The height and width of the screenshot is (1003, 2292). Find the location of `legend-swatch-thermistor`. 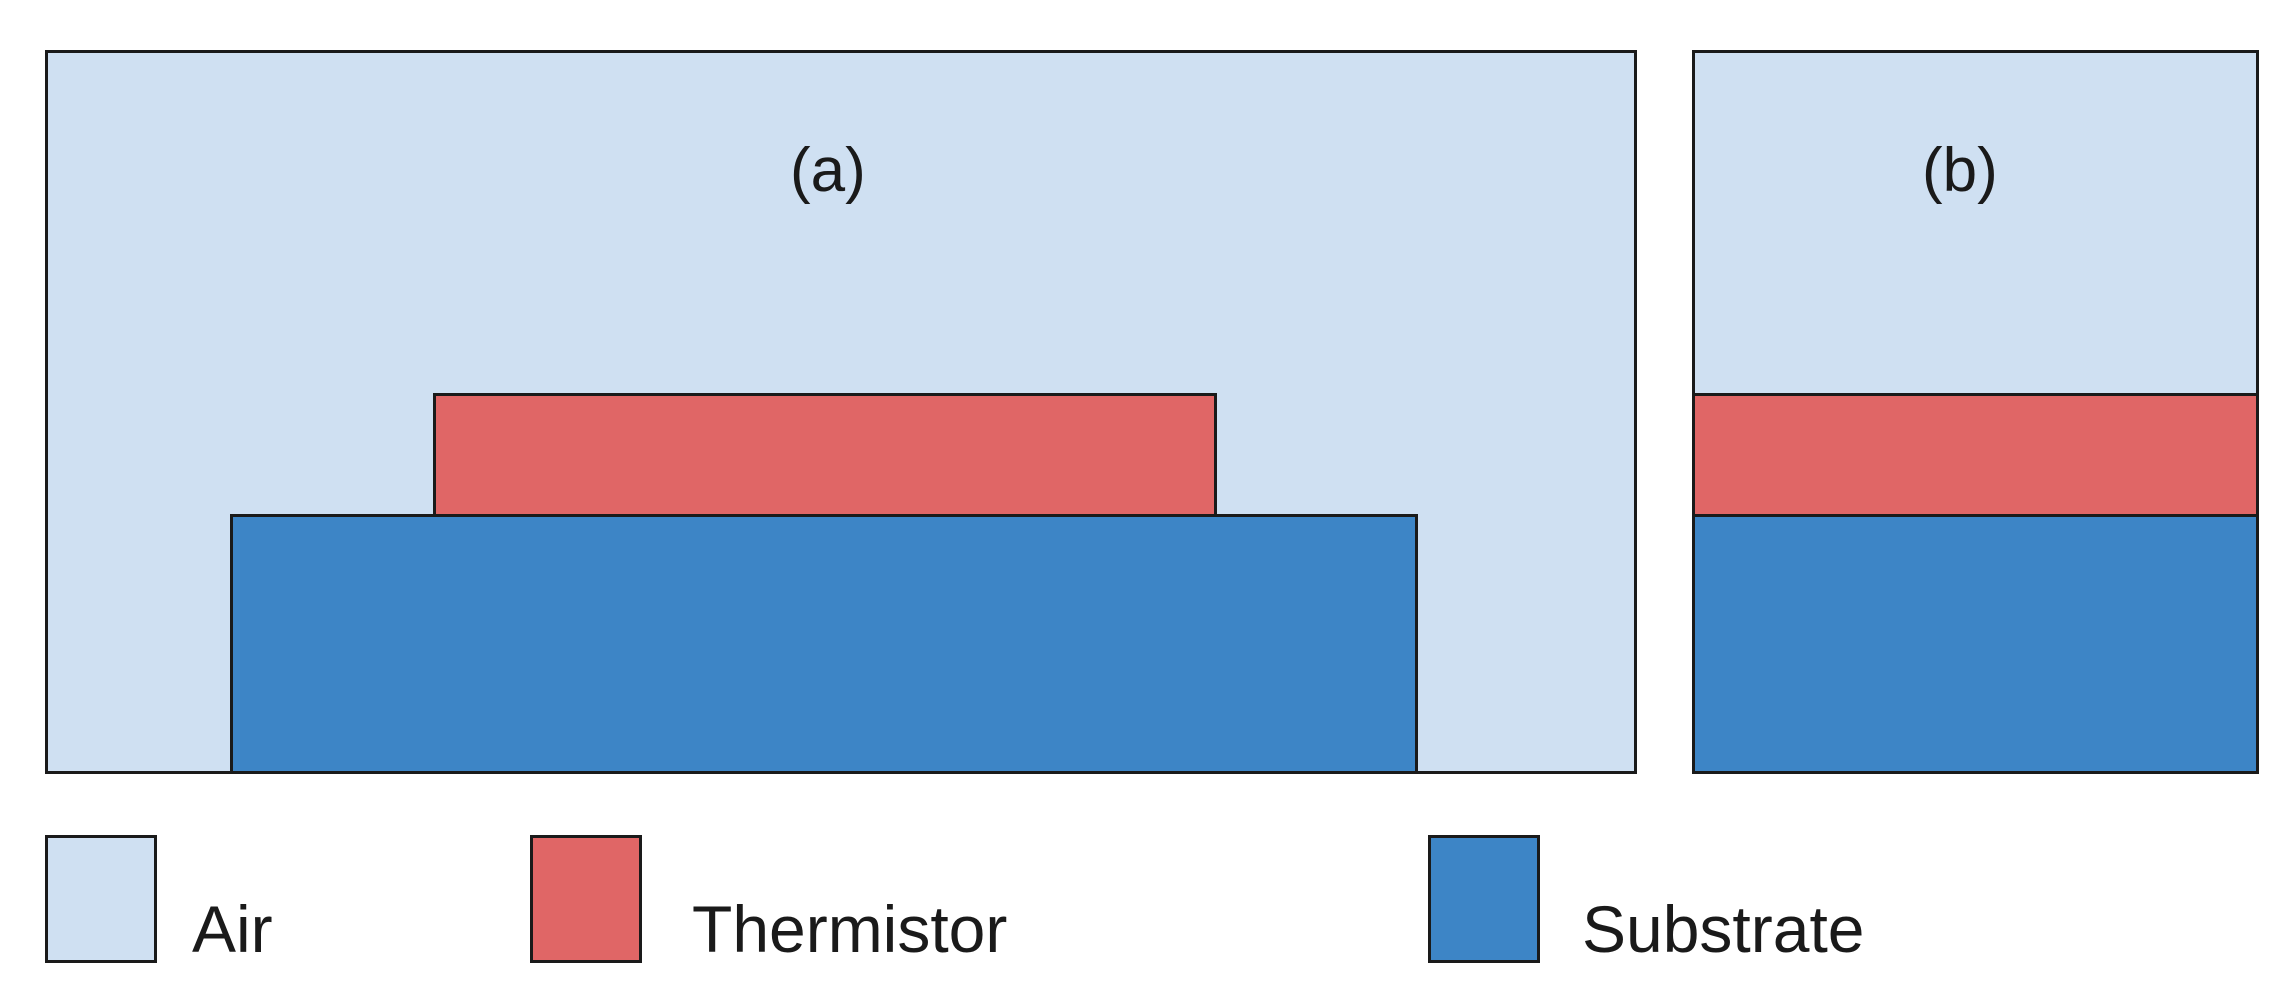

legend-swatch-thermistor is located at coordinates (586, 899).